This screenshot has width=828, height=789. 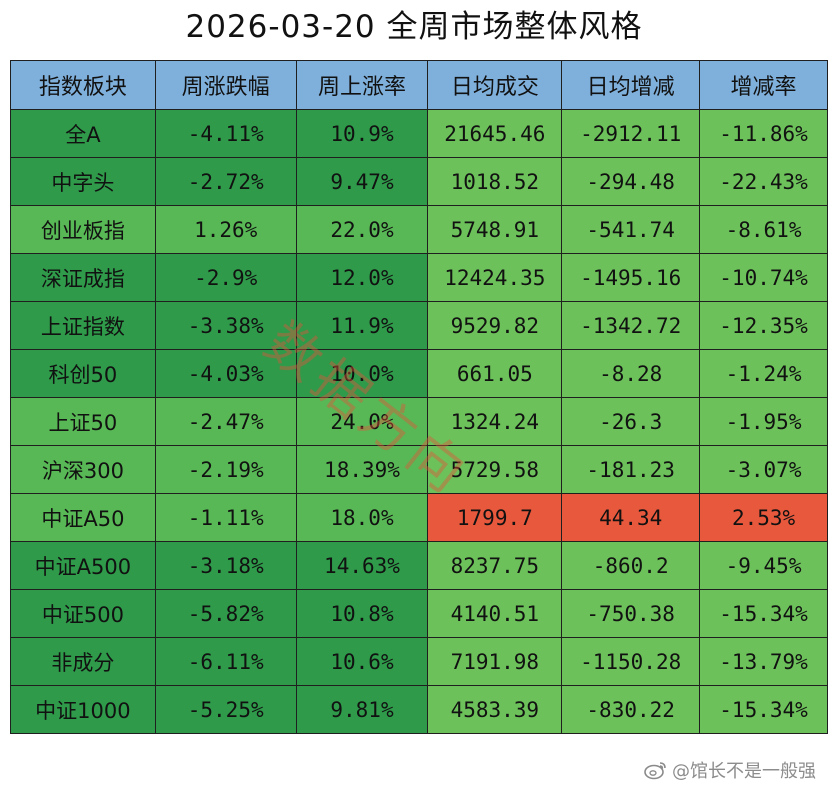 I want to click on table-row: 中证1000 -5.25% 9.81% 4583.39 -830.22 -15.34%, so click(x=419, y=709).